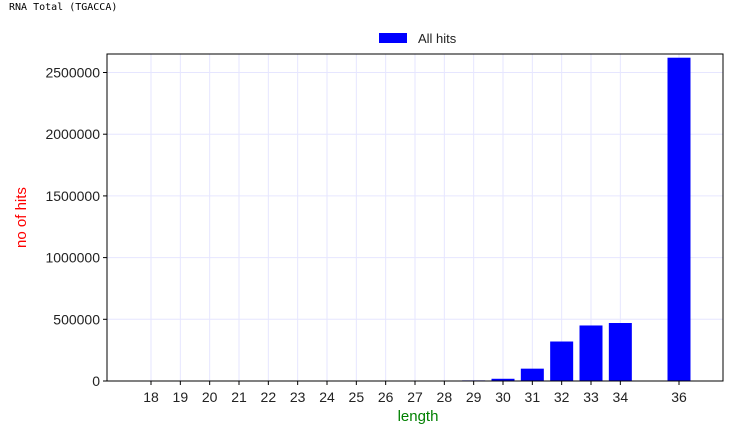 This screenshot has width=737, height=429. What do you see at coordinates (418, 416) in the screenshot?
I see `x-axis-title: length` at bounding box center [418, 416].